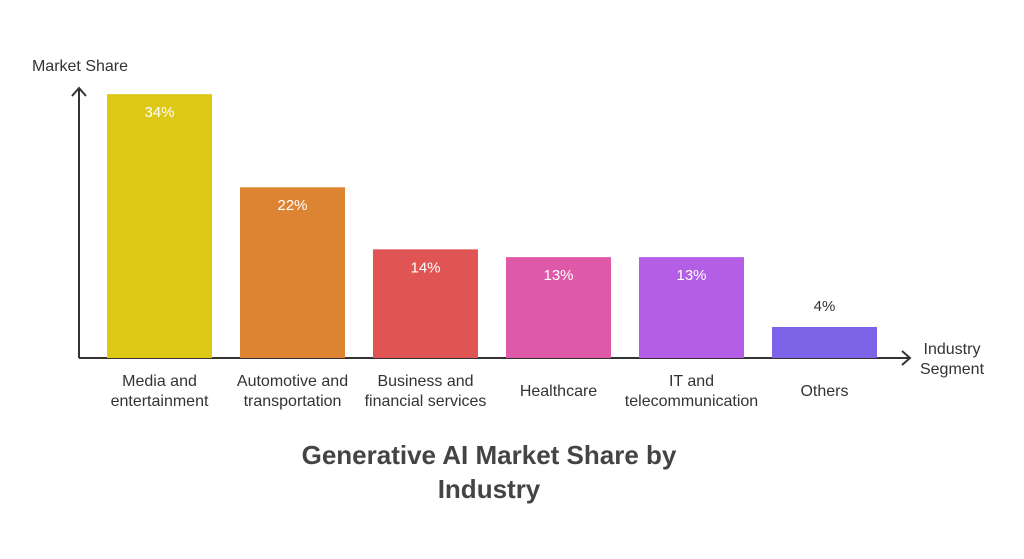 This screenshot has width=1024, height=559. What do you see at coordinates (952, 359) in the screenshot?
I see `x-axis-label: Industry Segment` at bounding box center [952, 359].